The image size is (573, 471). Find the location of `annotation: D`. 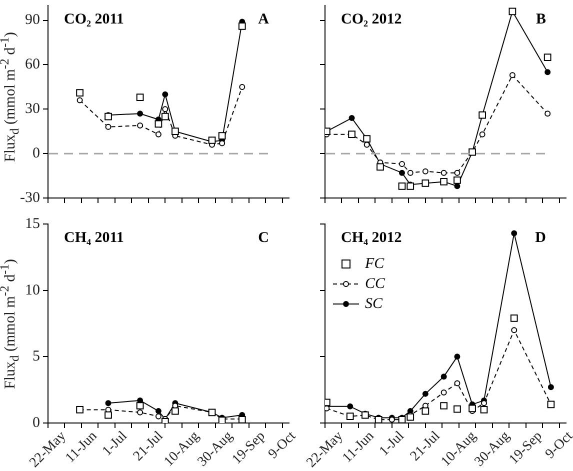

annotation: D is located at coordinates (540, 238).